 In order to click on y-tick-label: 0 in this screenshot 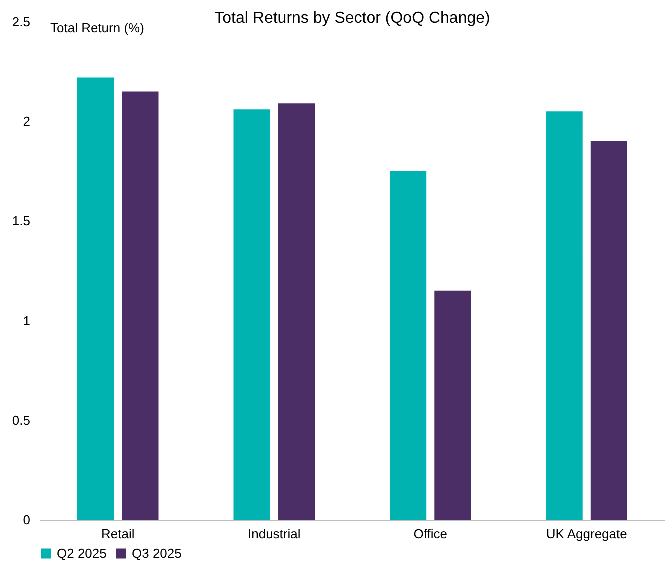, I will do `click(26, 520)`.